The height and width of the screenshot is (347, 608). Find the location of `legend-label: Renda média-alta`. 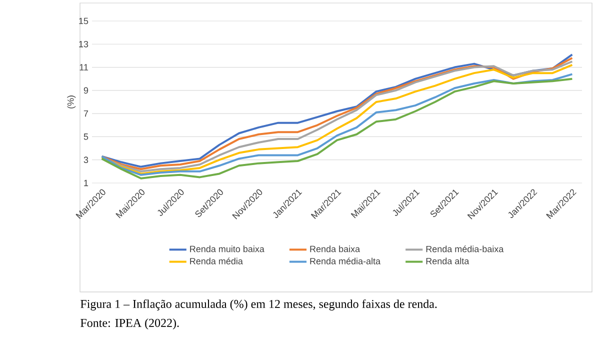

legend-label: Renda média-alta is located at coordinates (345, 261).